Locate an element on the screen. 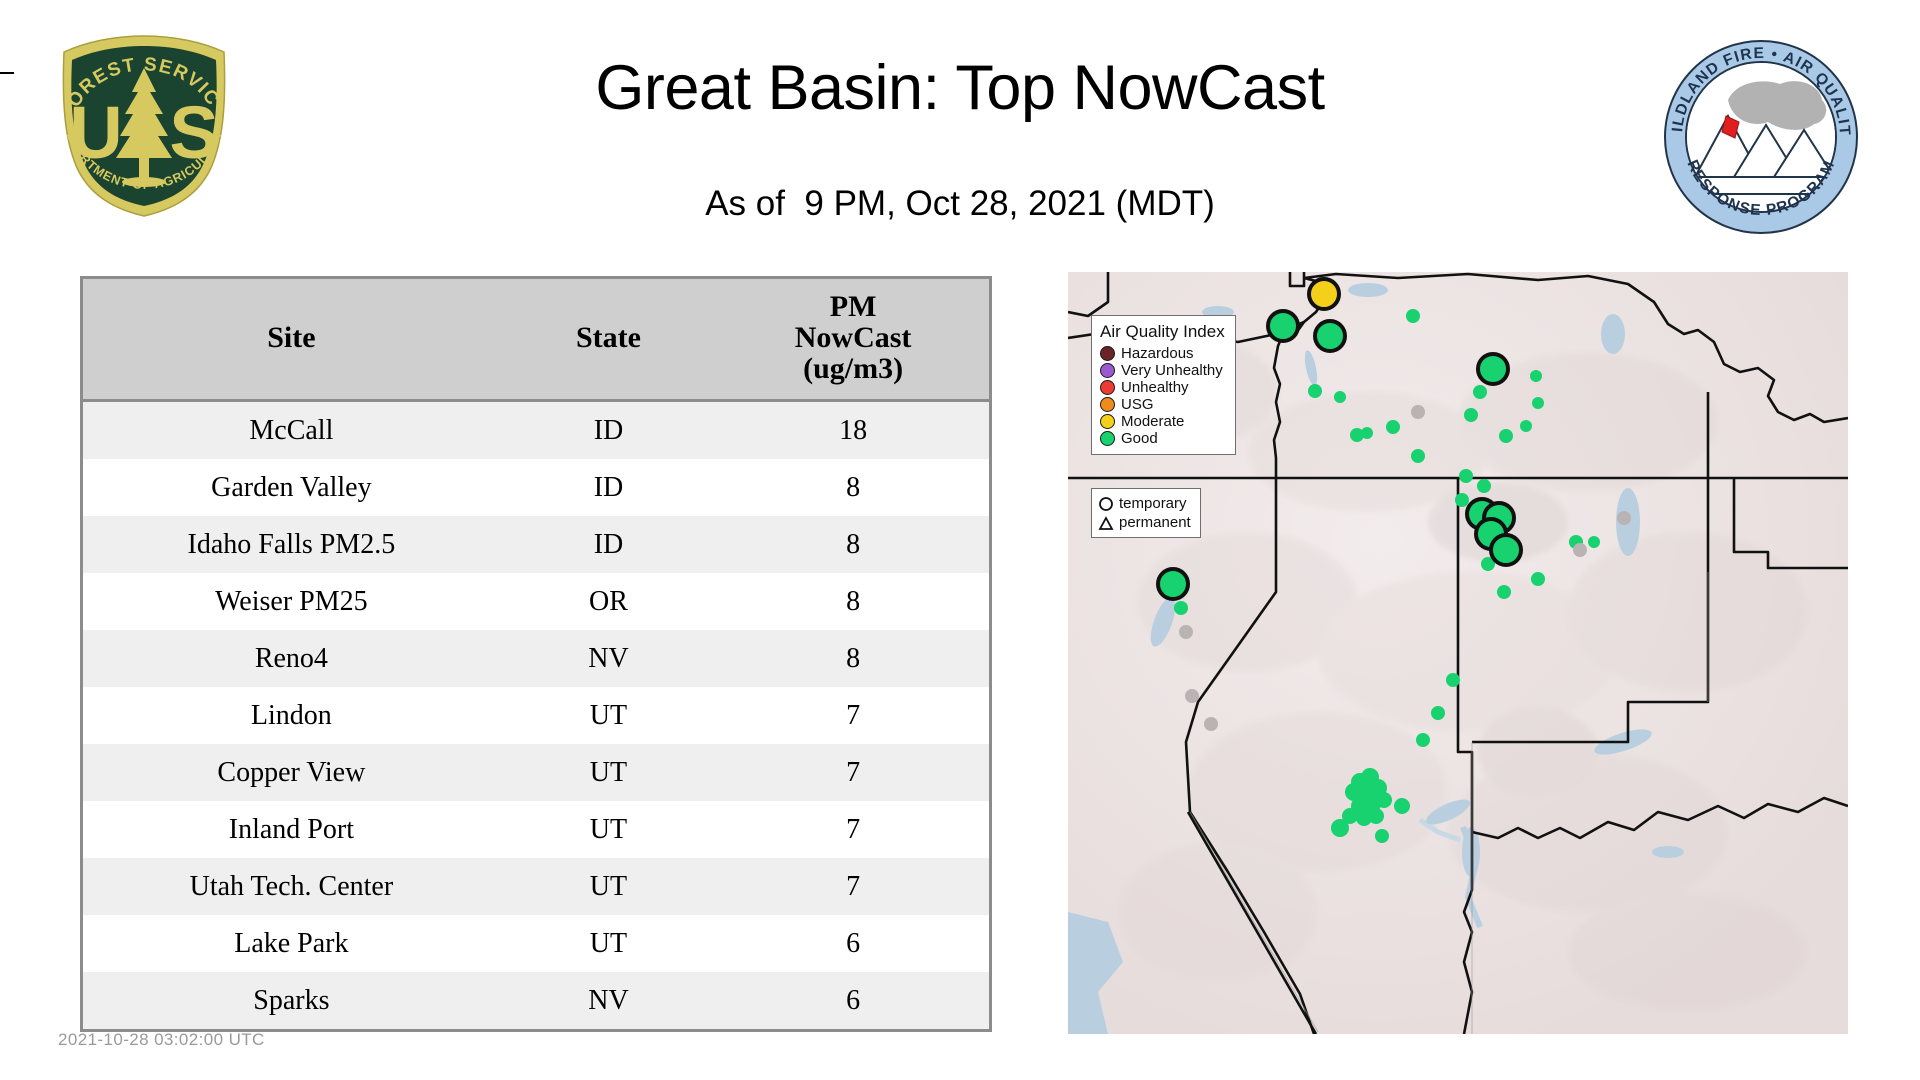 Image resolution: width=1920 pixels, height=1080 pixels. column-header-pm-line3: (ug/m3) is located at coordinates (853, 369).